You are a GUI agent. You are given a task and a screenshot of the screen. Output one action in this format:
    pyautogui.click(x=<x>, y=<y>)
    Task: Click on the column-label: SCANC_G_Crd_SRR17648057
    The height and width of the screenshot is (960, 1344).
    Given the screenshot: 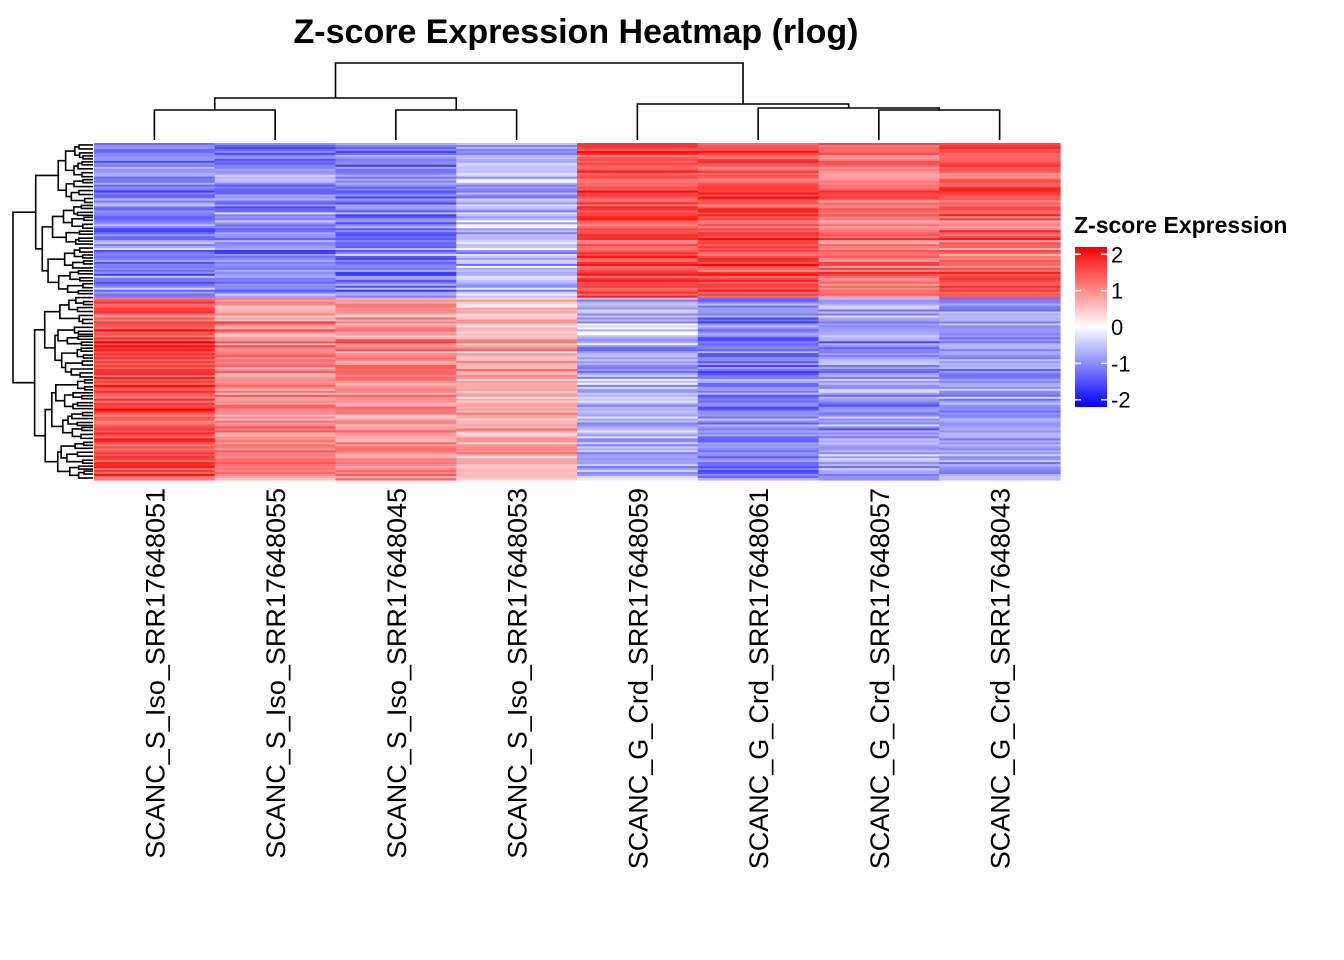 What is the action you would take?
    pyautogui.click(x=880, y=678)
    